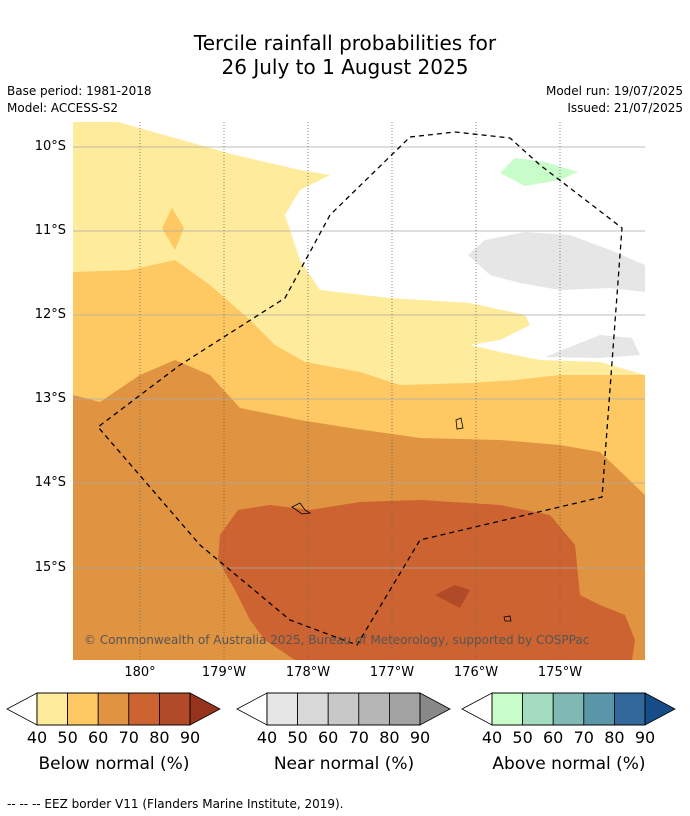 This screenshot has height=816, width=690. I want to click on colorbar-near, so click(343, 709).